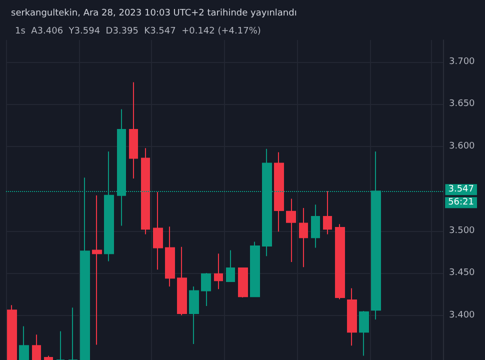  I want to click on chart-subtitle: 1s A3.406 Y3.594 D3.395 K3.547 +0.142 (+4.17%), so click(138, 31).